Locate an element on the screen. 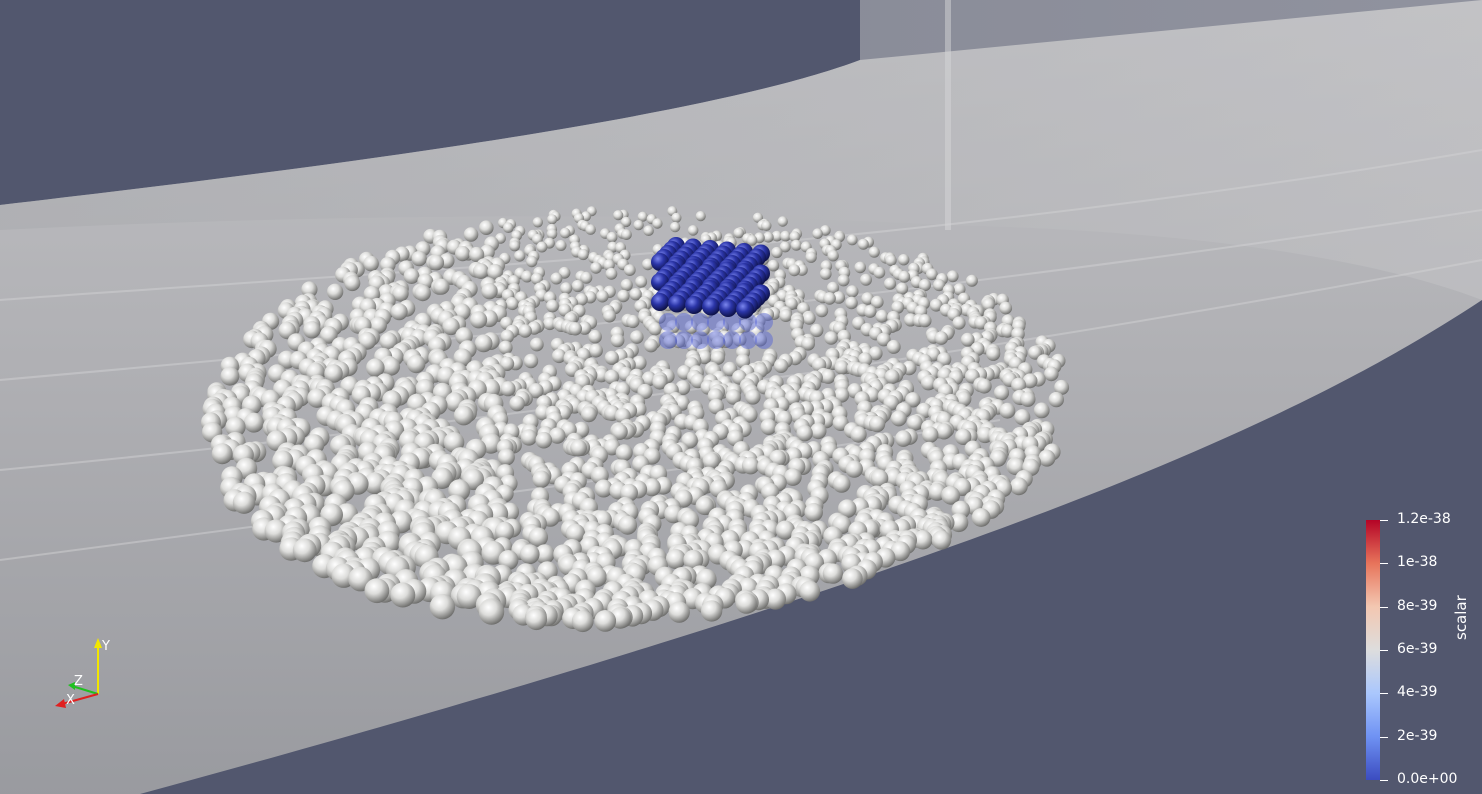  scalar-colorbar is located at coordinates (1373, 650).